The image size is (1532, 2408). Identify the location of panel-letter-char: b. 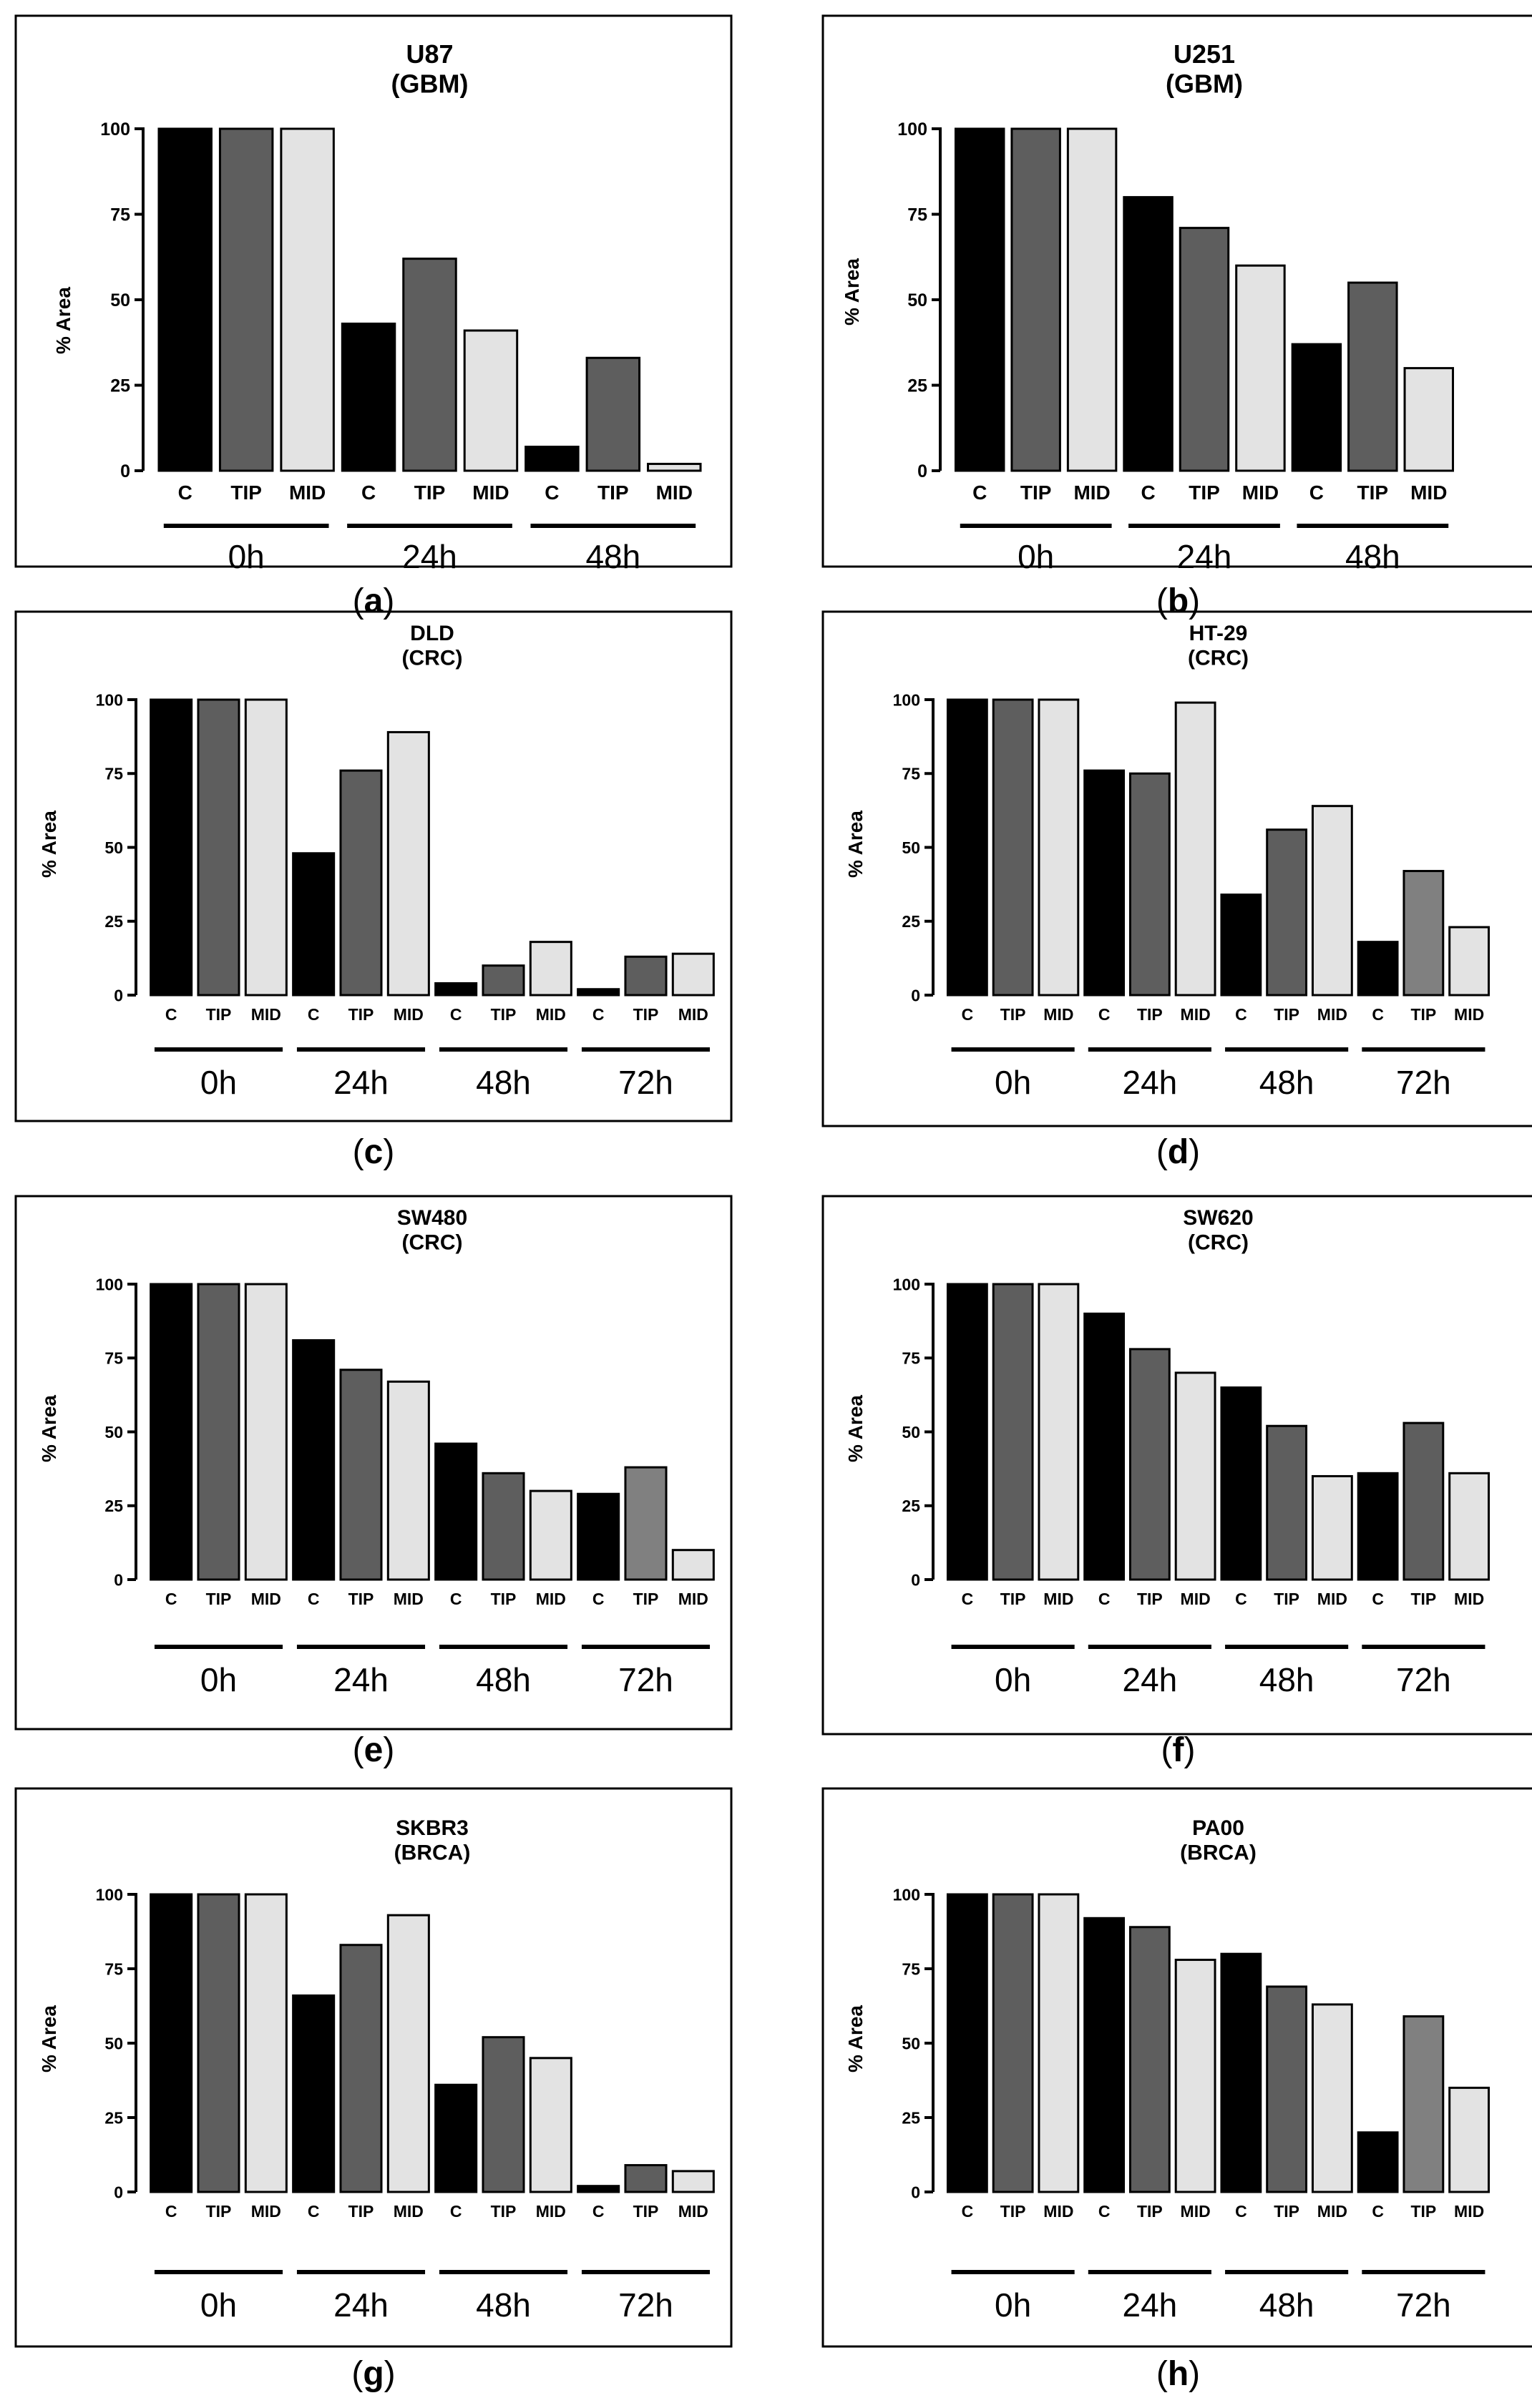
(1178, 601).